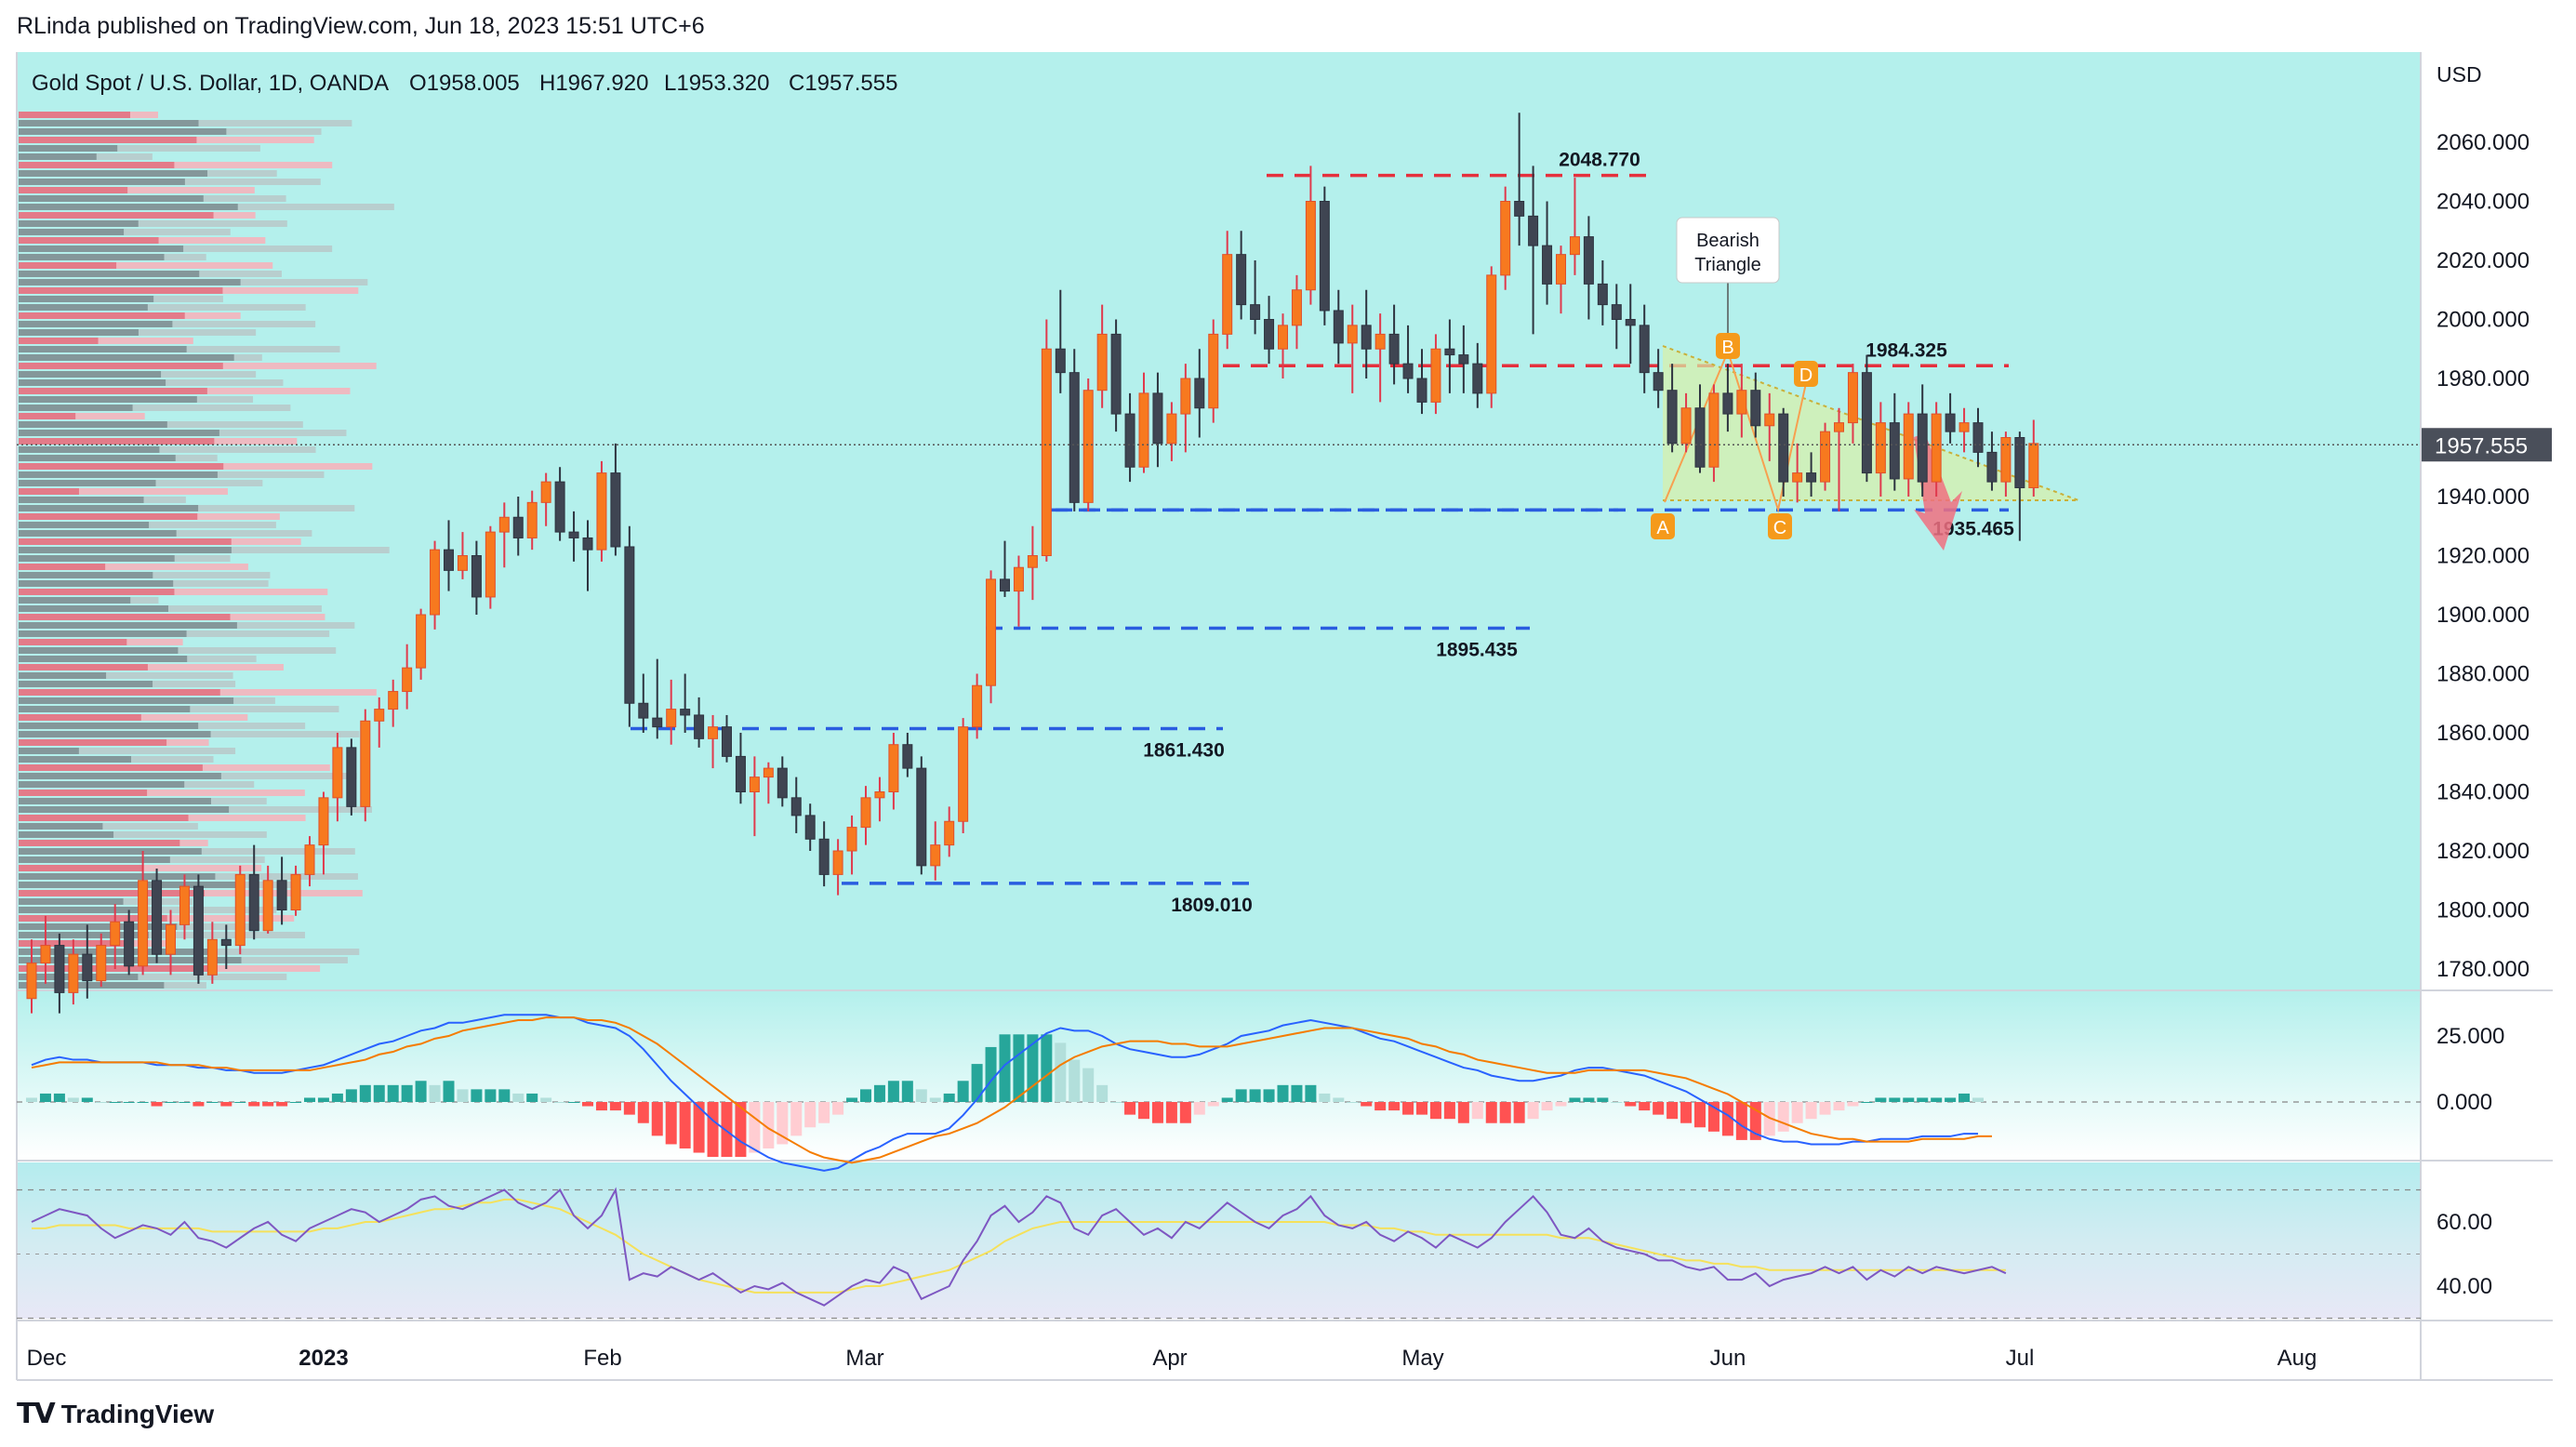 The width and height of the screenshot is (2576, 1447). I want to click on time-tick: Jun, so click(1728, 1358).